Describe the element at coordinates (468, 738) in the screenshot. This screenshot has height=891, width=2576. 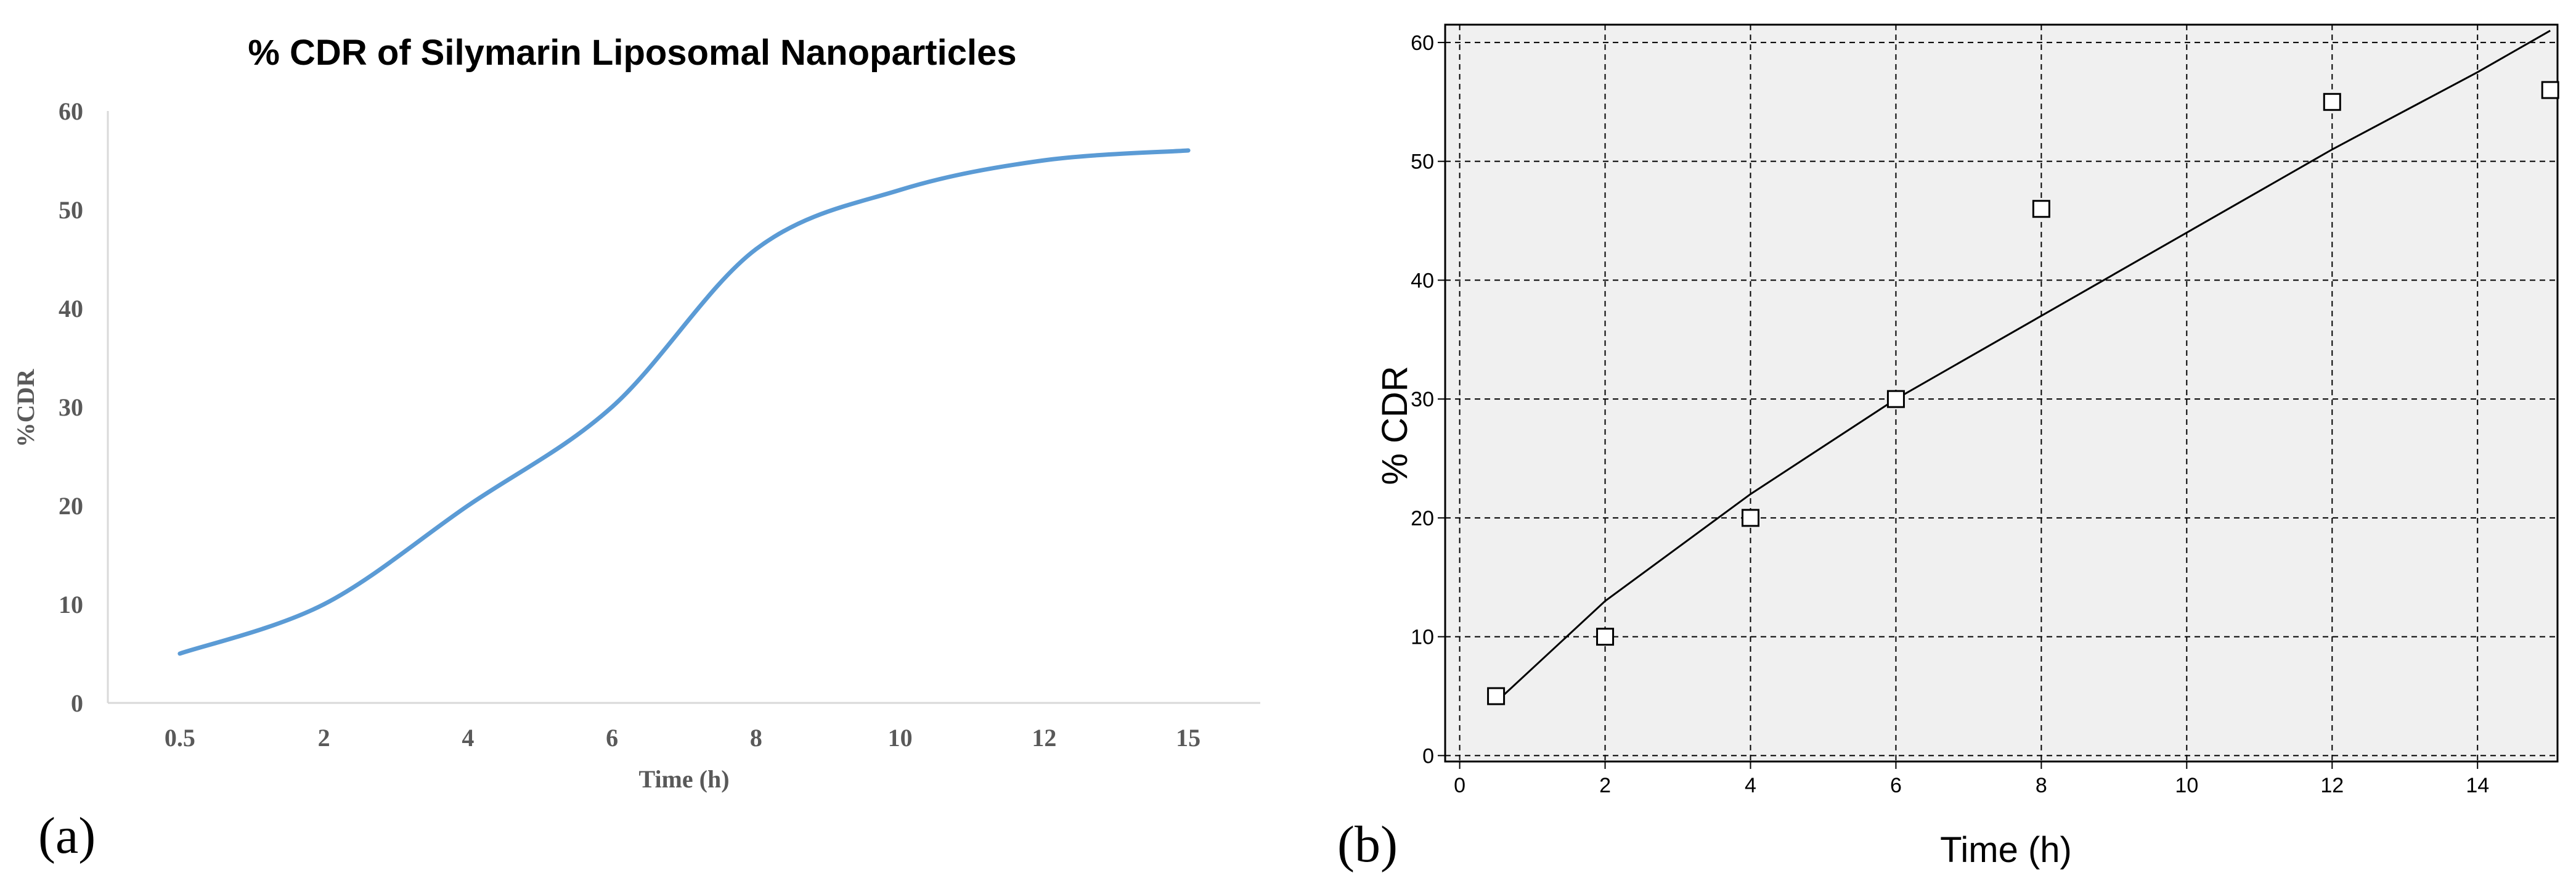
I see `panel-a-x-tick-label: 4` at that location.